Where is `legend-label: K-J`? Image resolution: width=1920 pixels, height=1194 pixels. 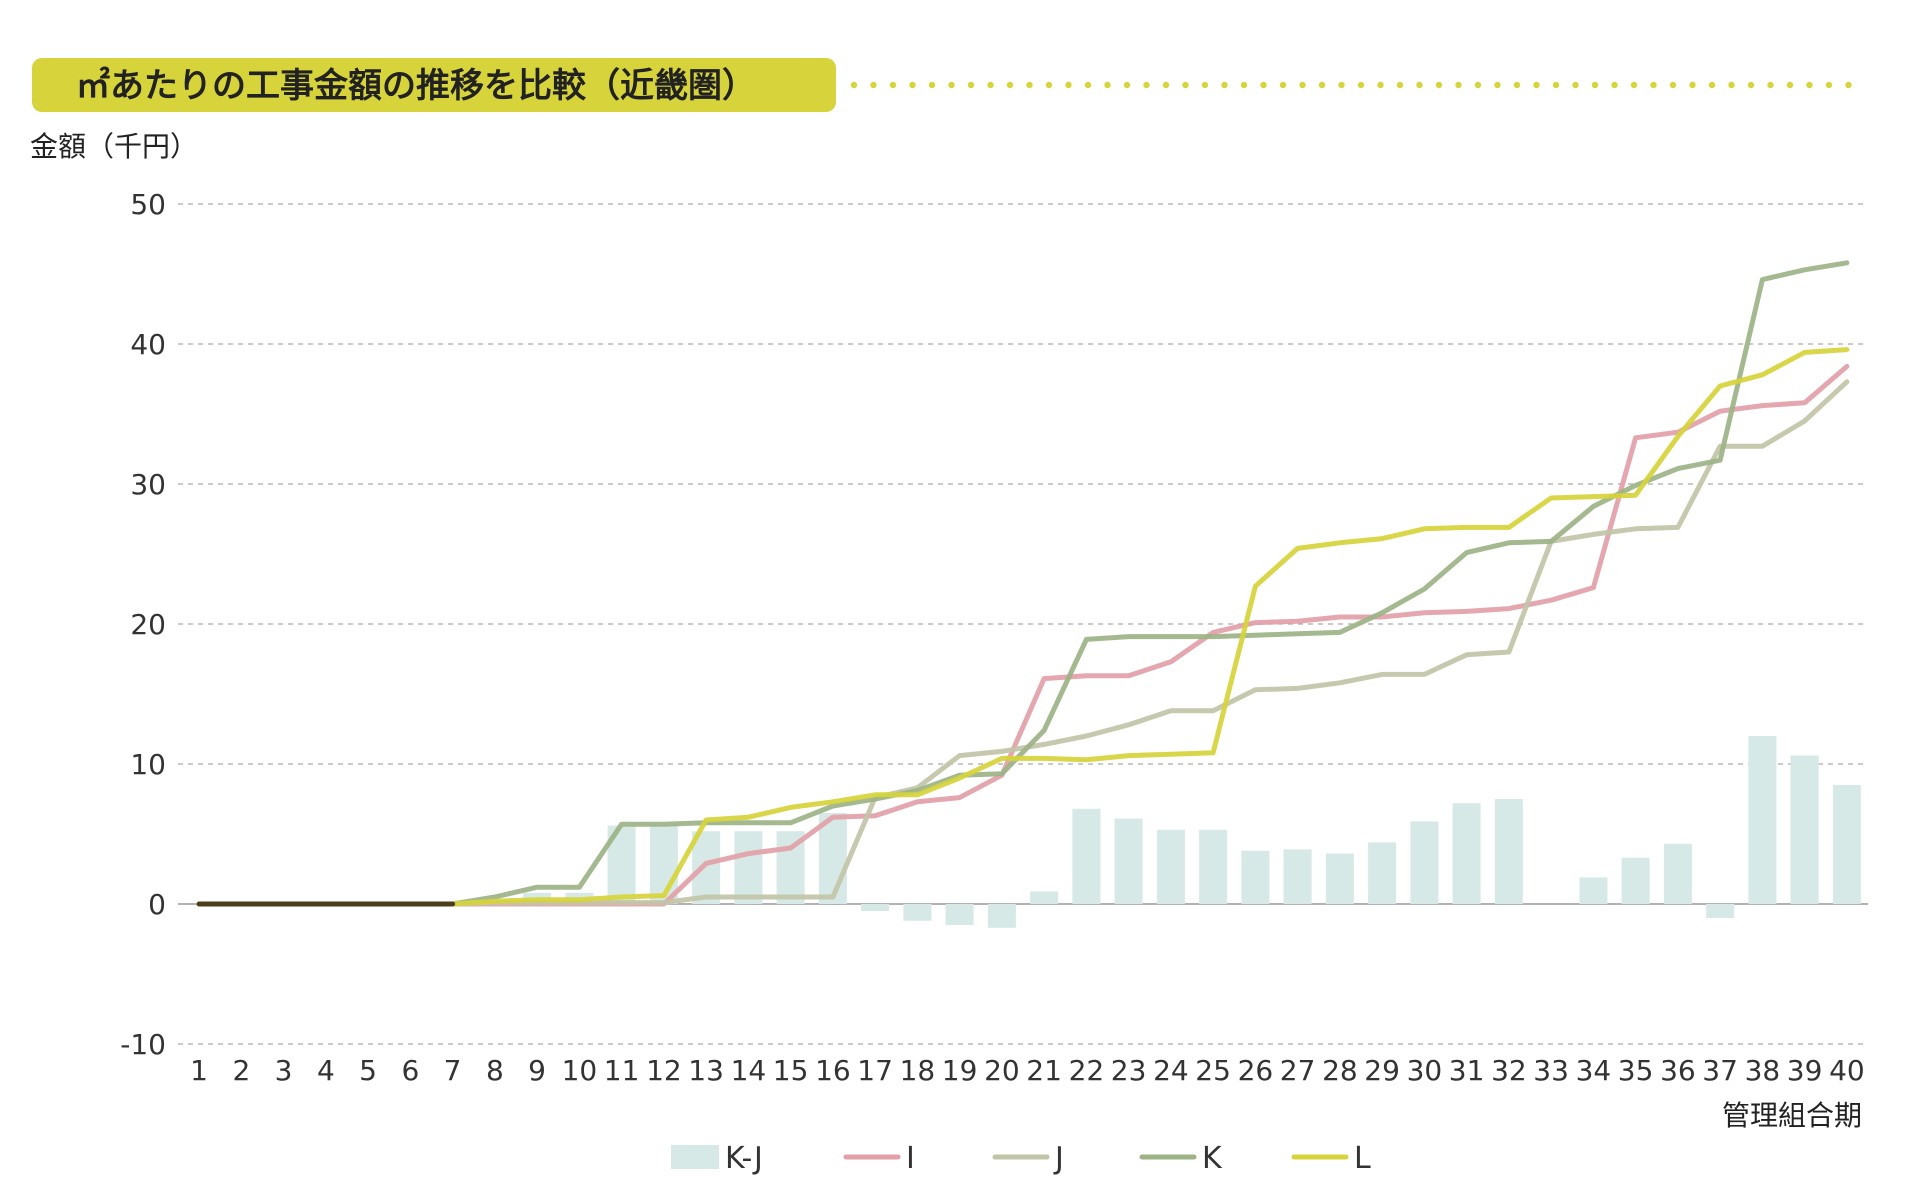 legend-label: K-J is located at coordinates (744, 1158).